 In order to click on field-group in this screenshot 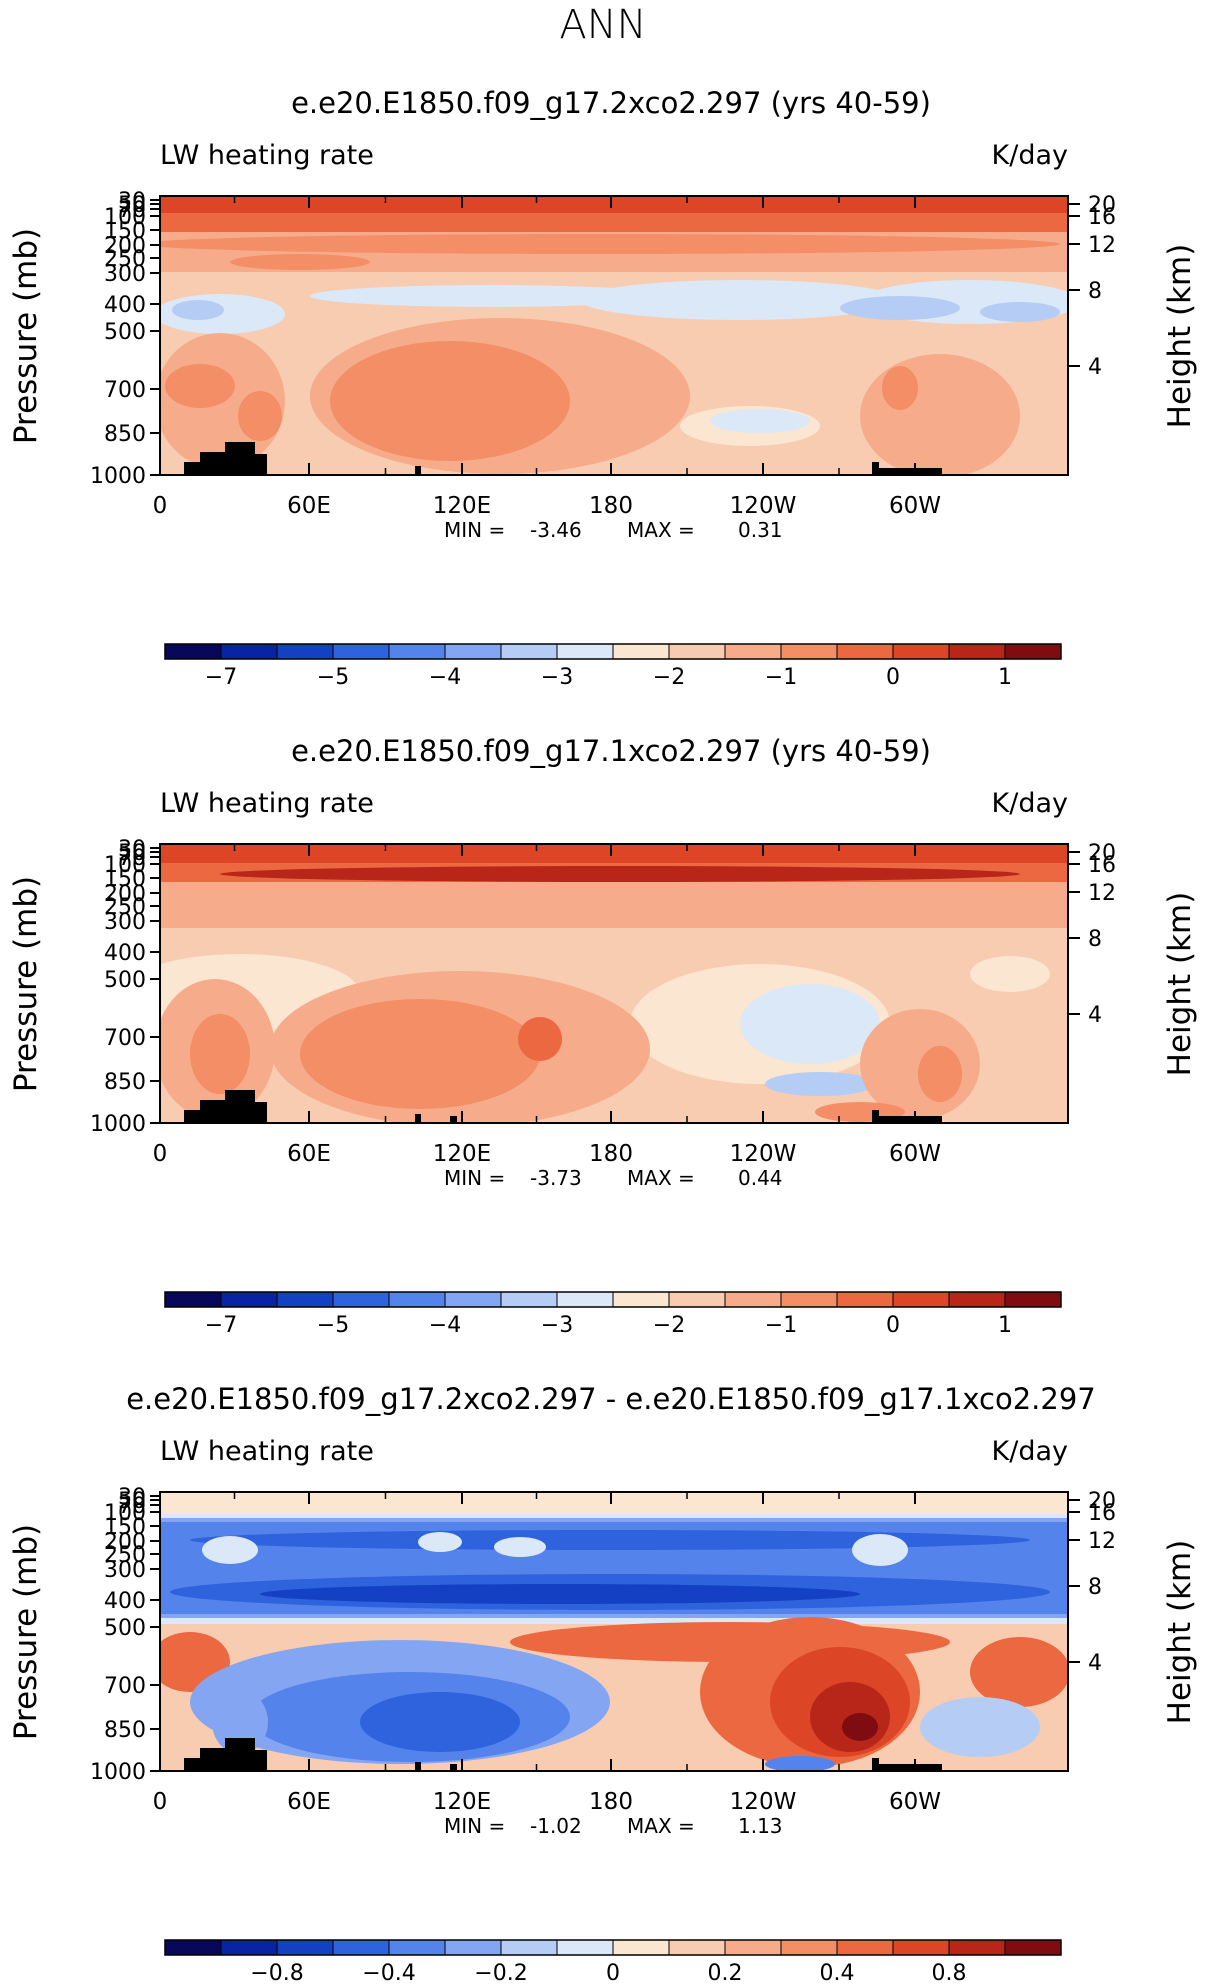, I will do `click(614, 983)`.